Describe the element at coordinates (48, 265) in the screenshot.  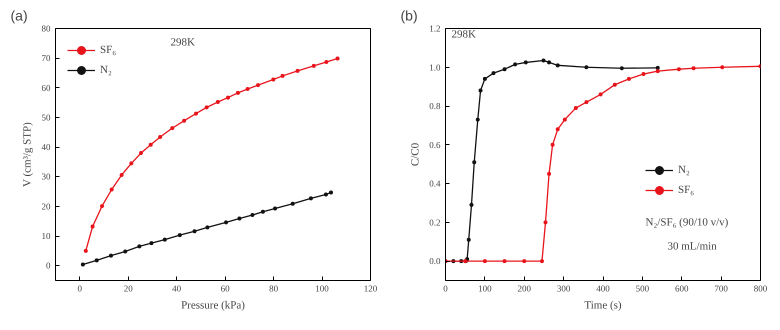
I see `y-tick-label: 0` at that location.